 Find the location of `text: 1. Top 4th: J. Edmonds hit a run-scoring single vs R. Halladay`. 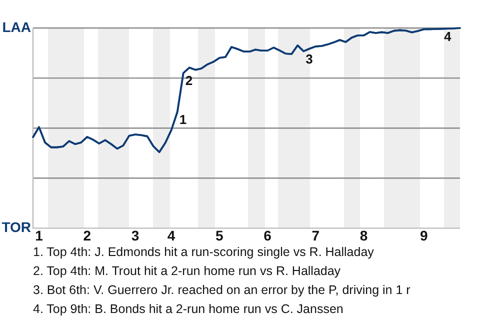

text: 1. Top 4th: J. Edmonds hit a run-scoring single vs R. Halladay is located at coordinates (204, 252).